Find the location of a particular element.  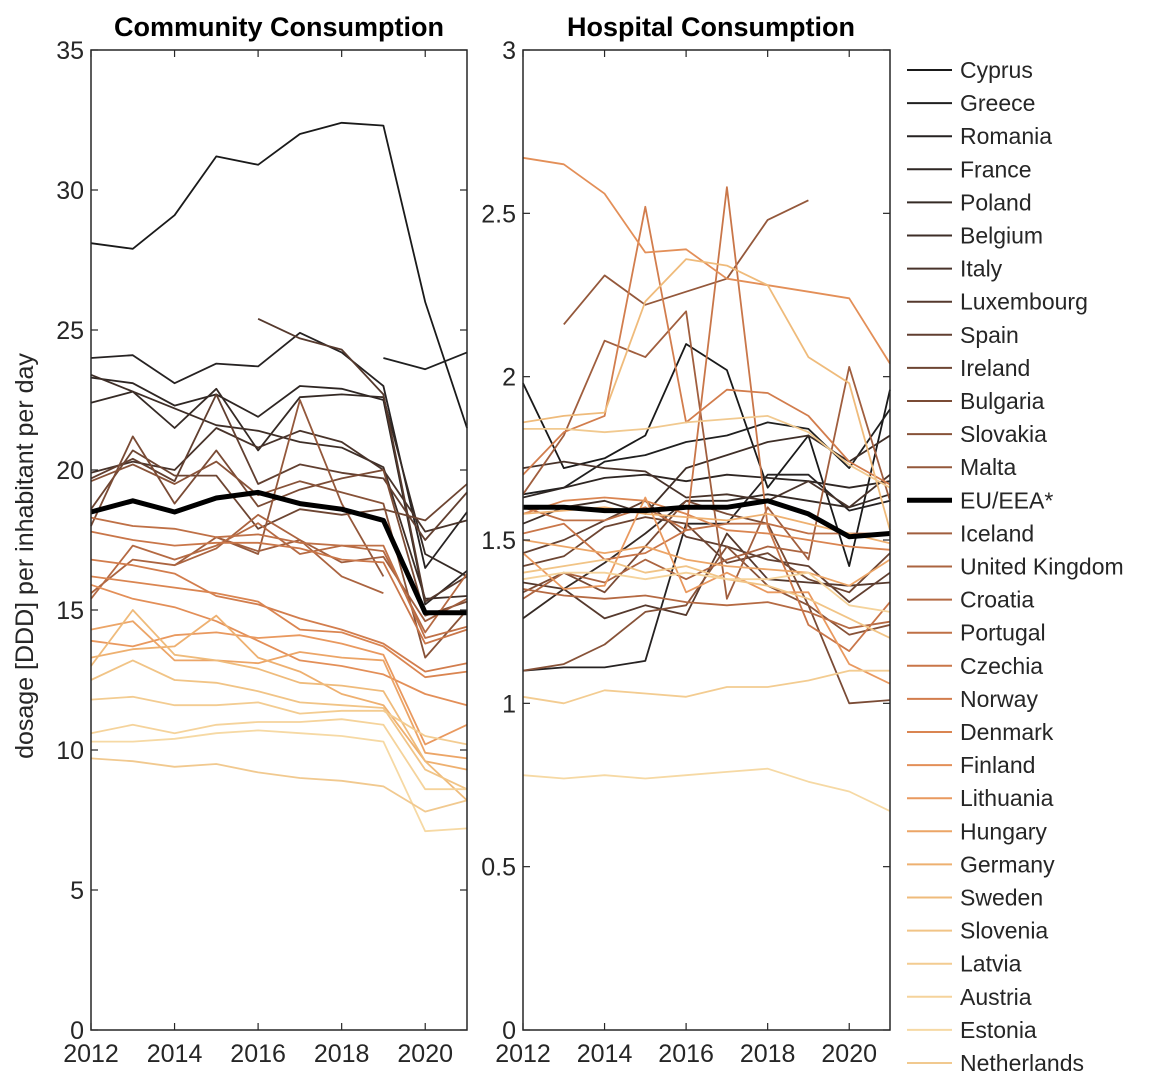

community-line-greece is located at coordinates (425, 361).